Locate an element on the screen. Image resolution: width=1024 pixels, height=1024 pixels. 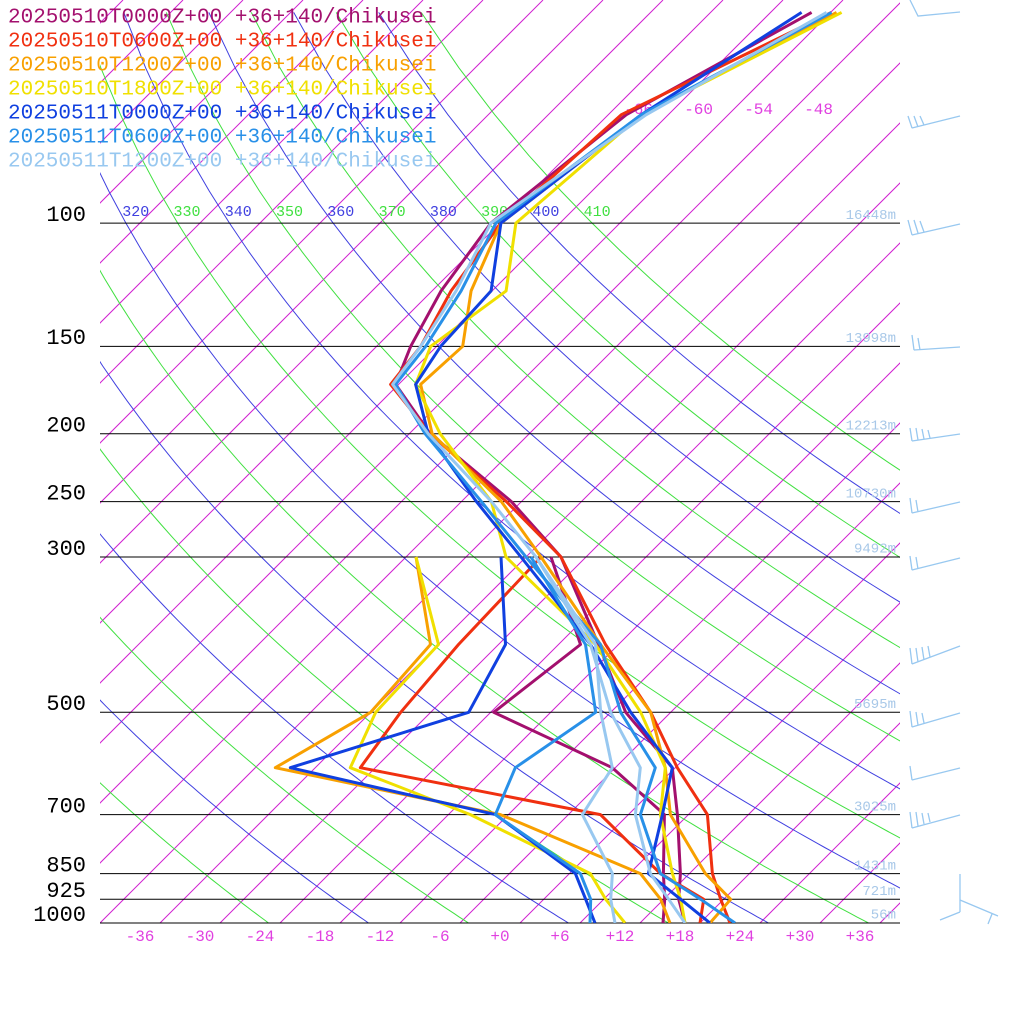
legend-entry: 20250510T1800Z+00 +36+140/Chikusei is located at coordinates (222, 90).